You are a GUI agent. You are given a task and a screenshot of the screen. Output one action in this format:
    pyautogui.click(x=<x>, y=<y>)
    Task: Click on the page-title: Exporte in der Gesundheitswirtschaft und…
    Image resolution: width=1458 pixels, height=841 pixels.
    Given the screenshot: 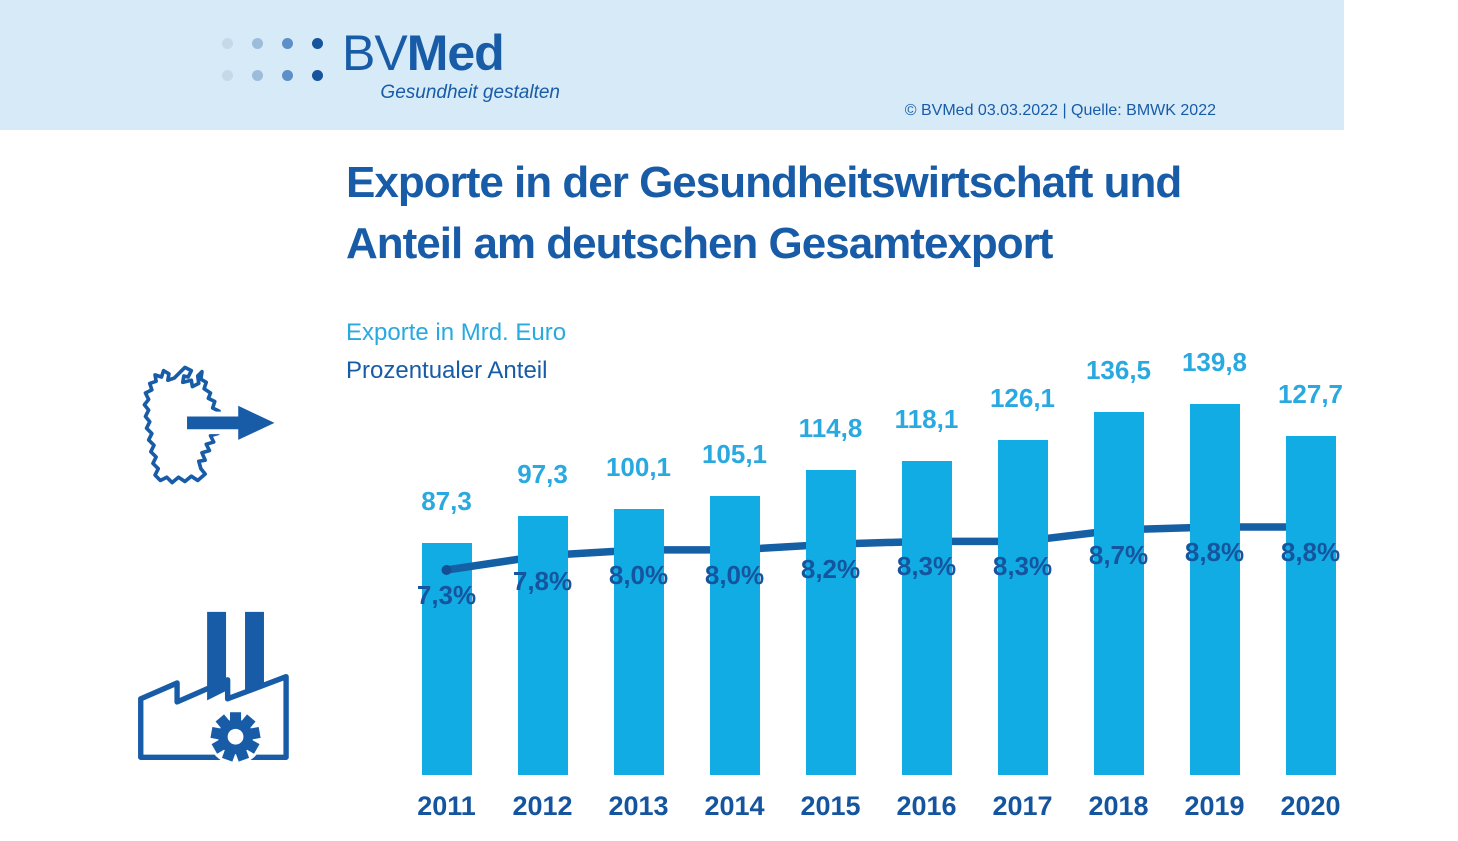 What is the action you would take?
    pyautogui.click(x=764, y=213)
    